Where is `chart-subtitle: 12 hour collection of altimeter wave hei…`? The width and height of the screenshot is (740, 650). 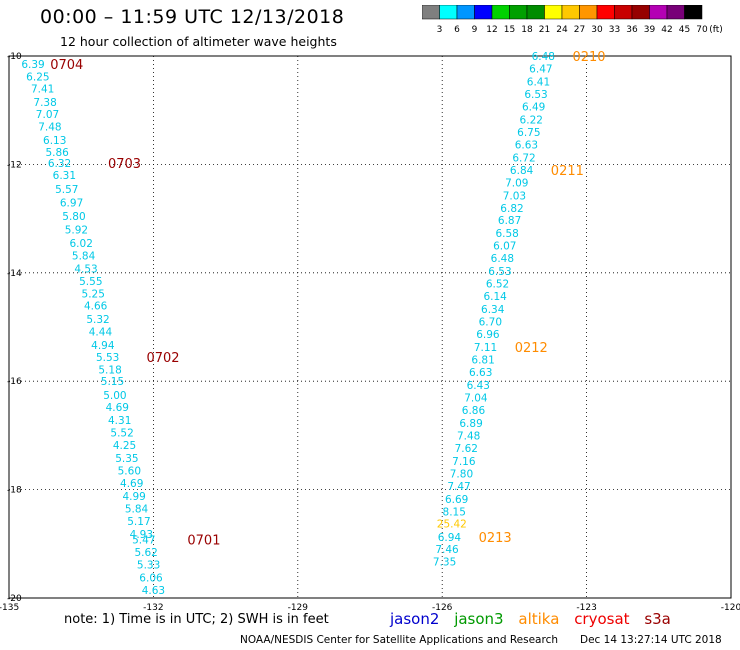 chart-subtitle: 12 hour collection of altimeter wave hei… is located at coordinates (198, 41).